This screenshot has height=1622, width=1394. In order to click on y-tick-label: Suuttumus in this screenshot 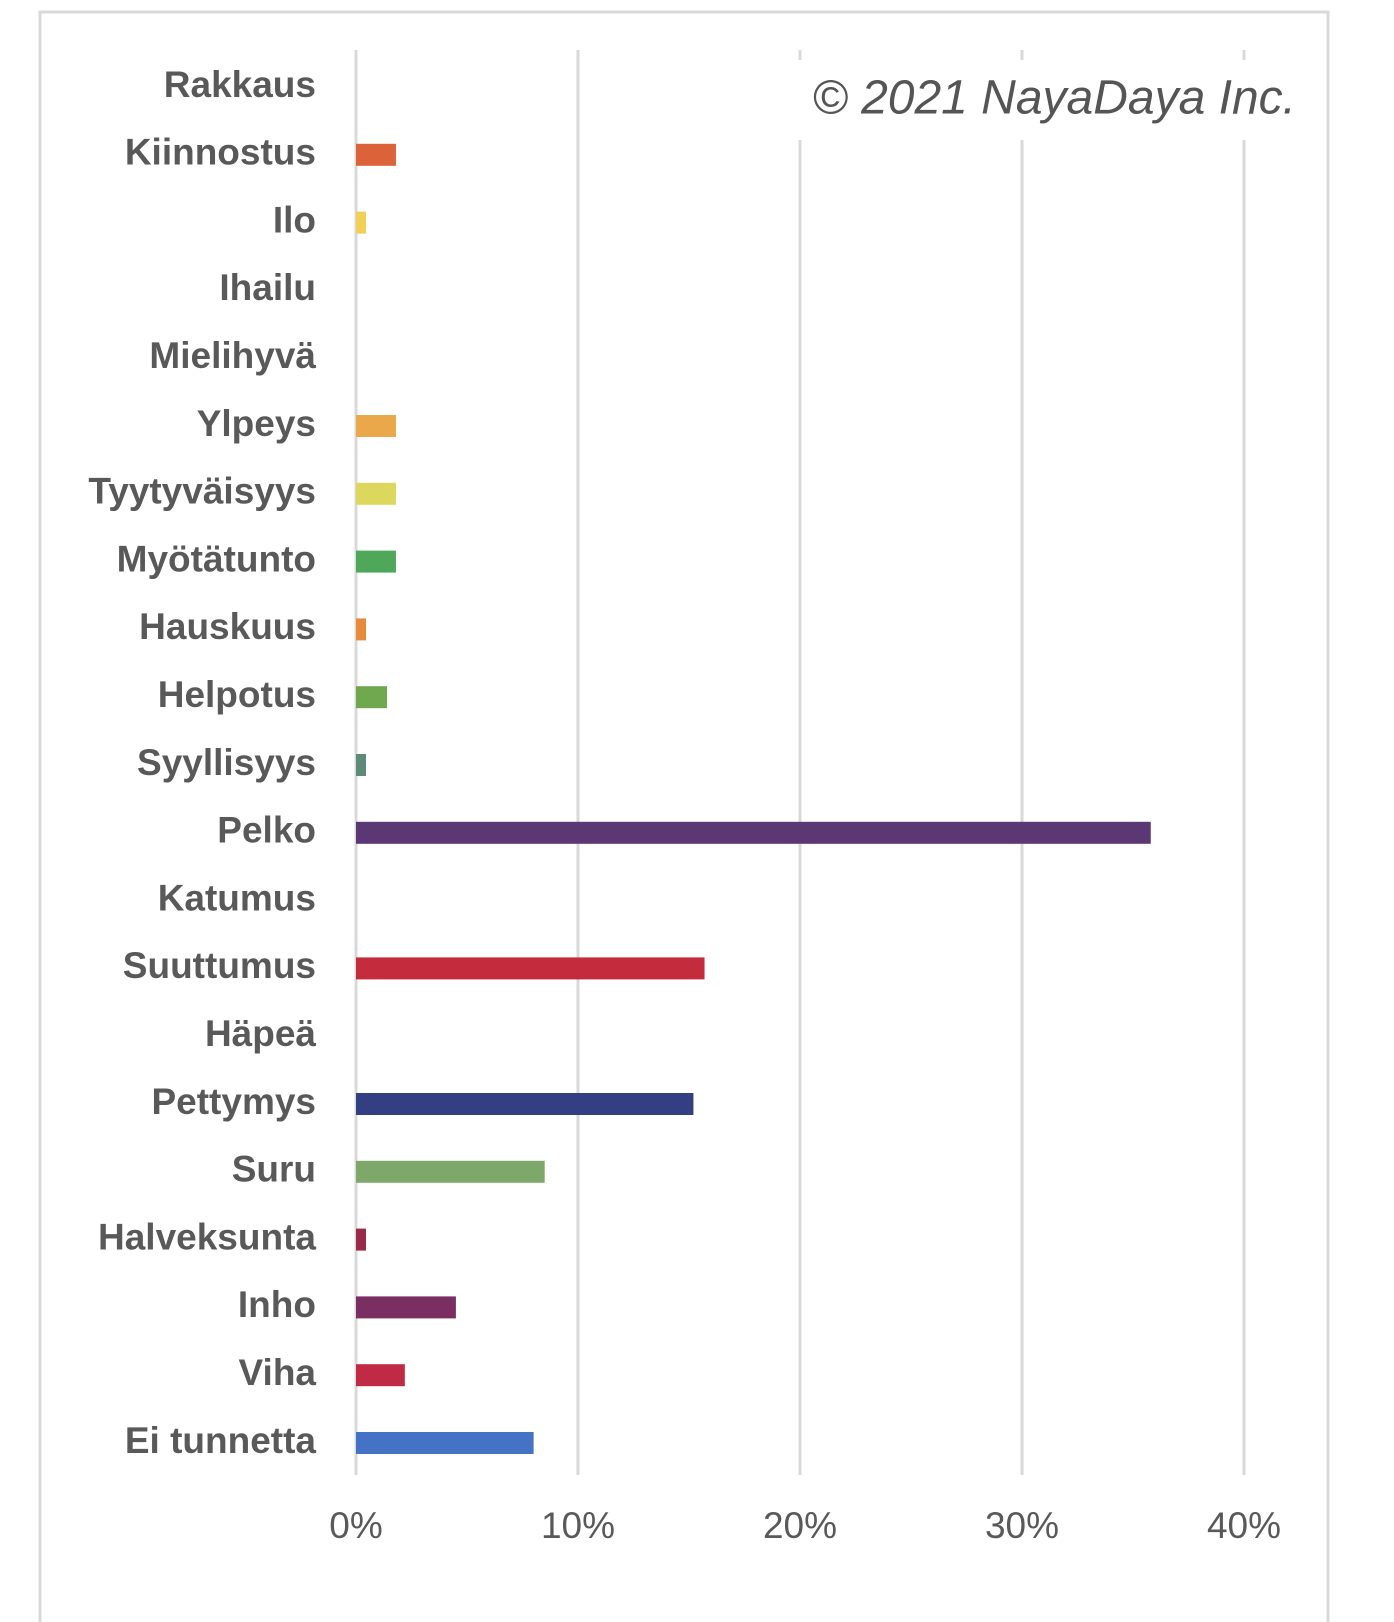, I will do `click(219, 965)`.